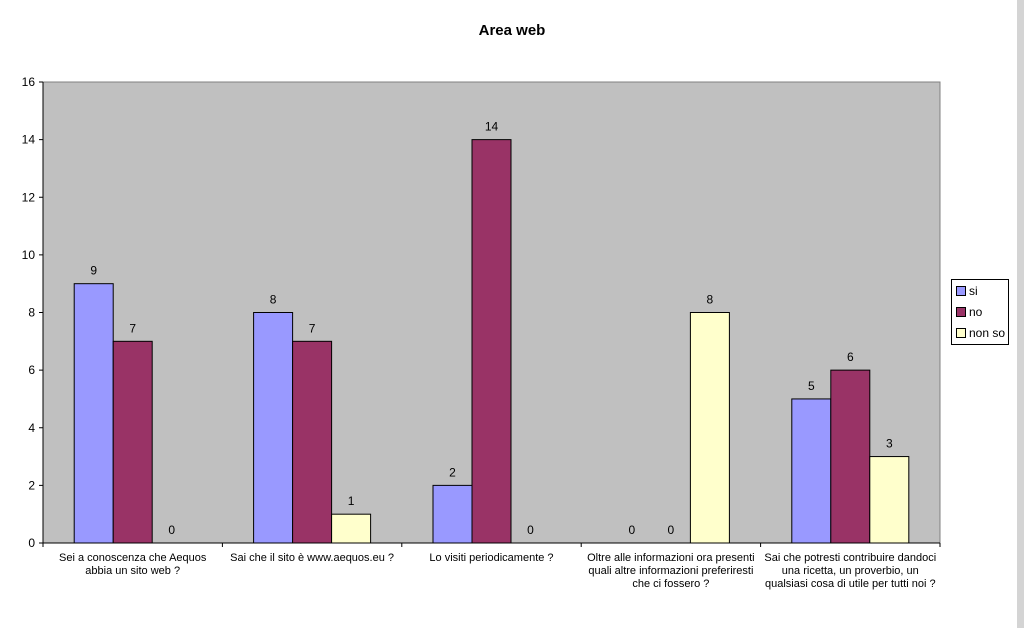 This screenshot has height=628, width=1024. What do you see at coordinates (312, 558) in the screenshot?
I see `x-category-label: Sai che il sito è www.aequos.eu ?` at bounding box center [312, 558].